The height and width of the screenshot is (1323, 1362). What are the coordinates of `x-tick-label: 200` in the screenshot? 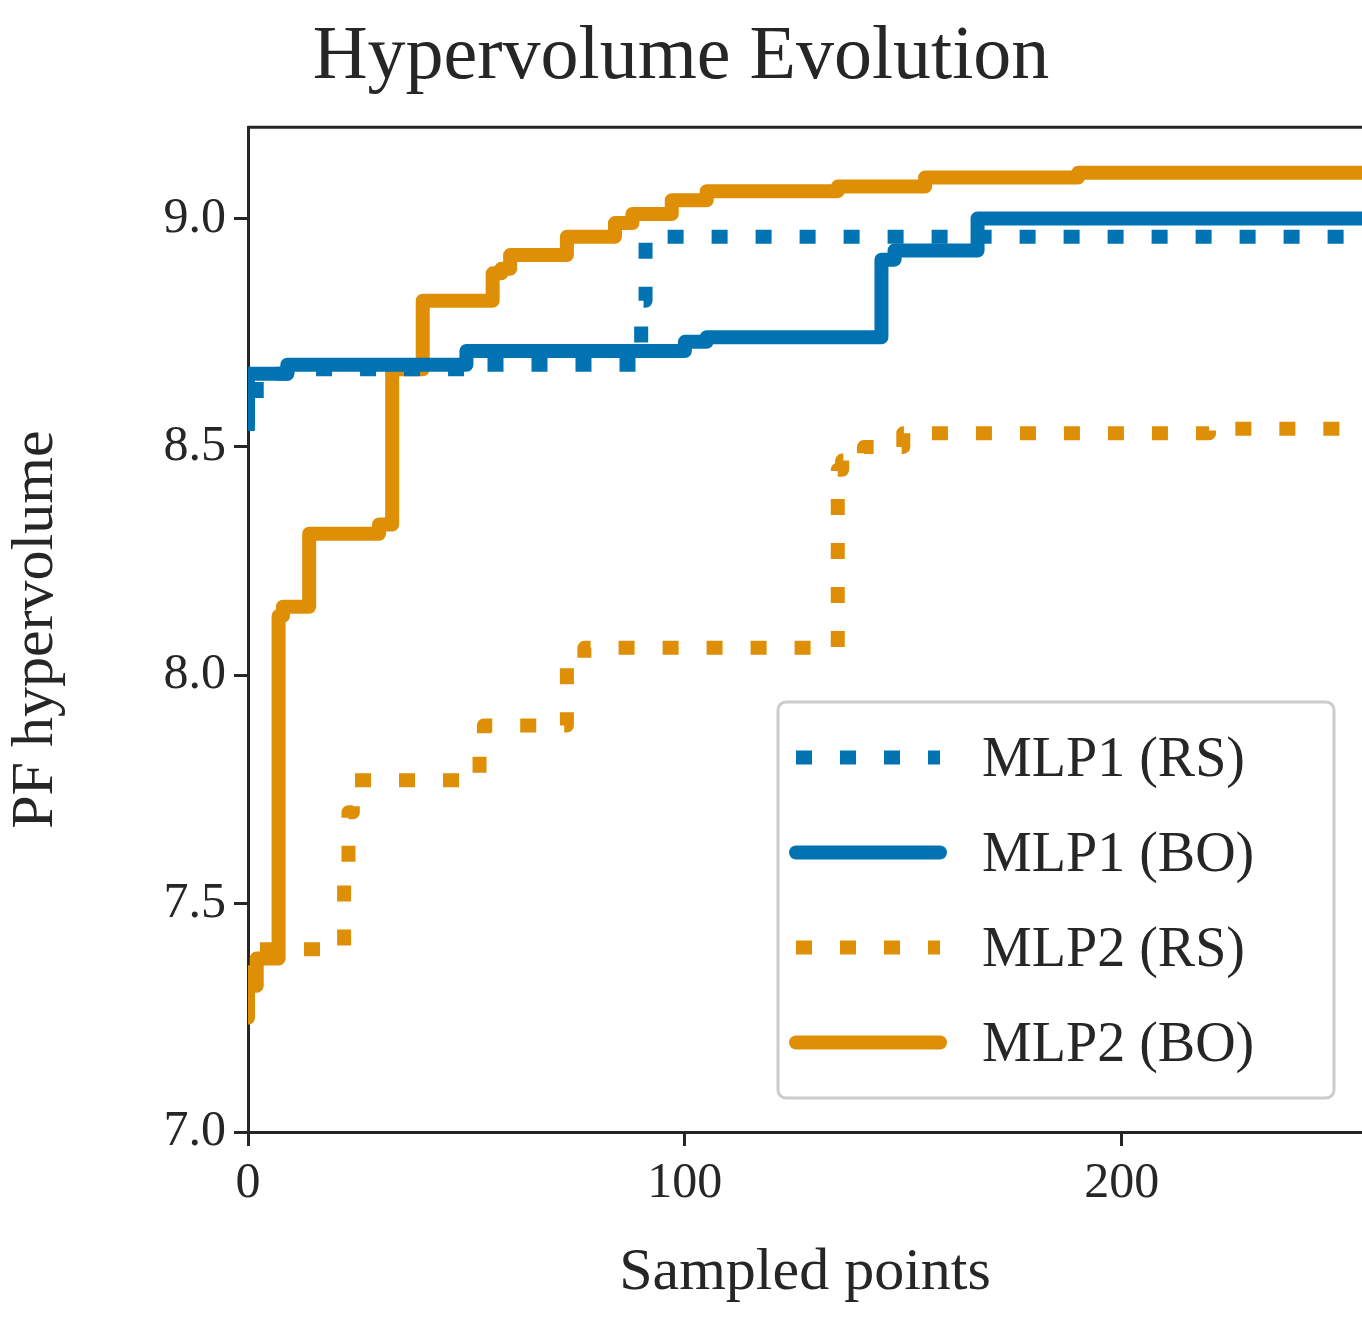 It's located at (1122, 1180).